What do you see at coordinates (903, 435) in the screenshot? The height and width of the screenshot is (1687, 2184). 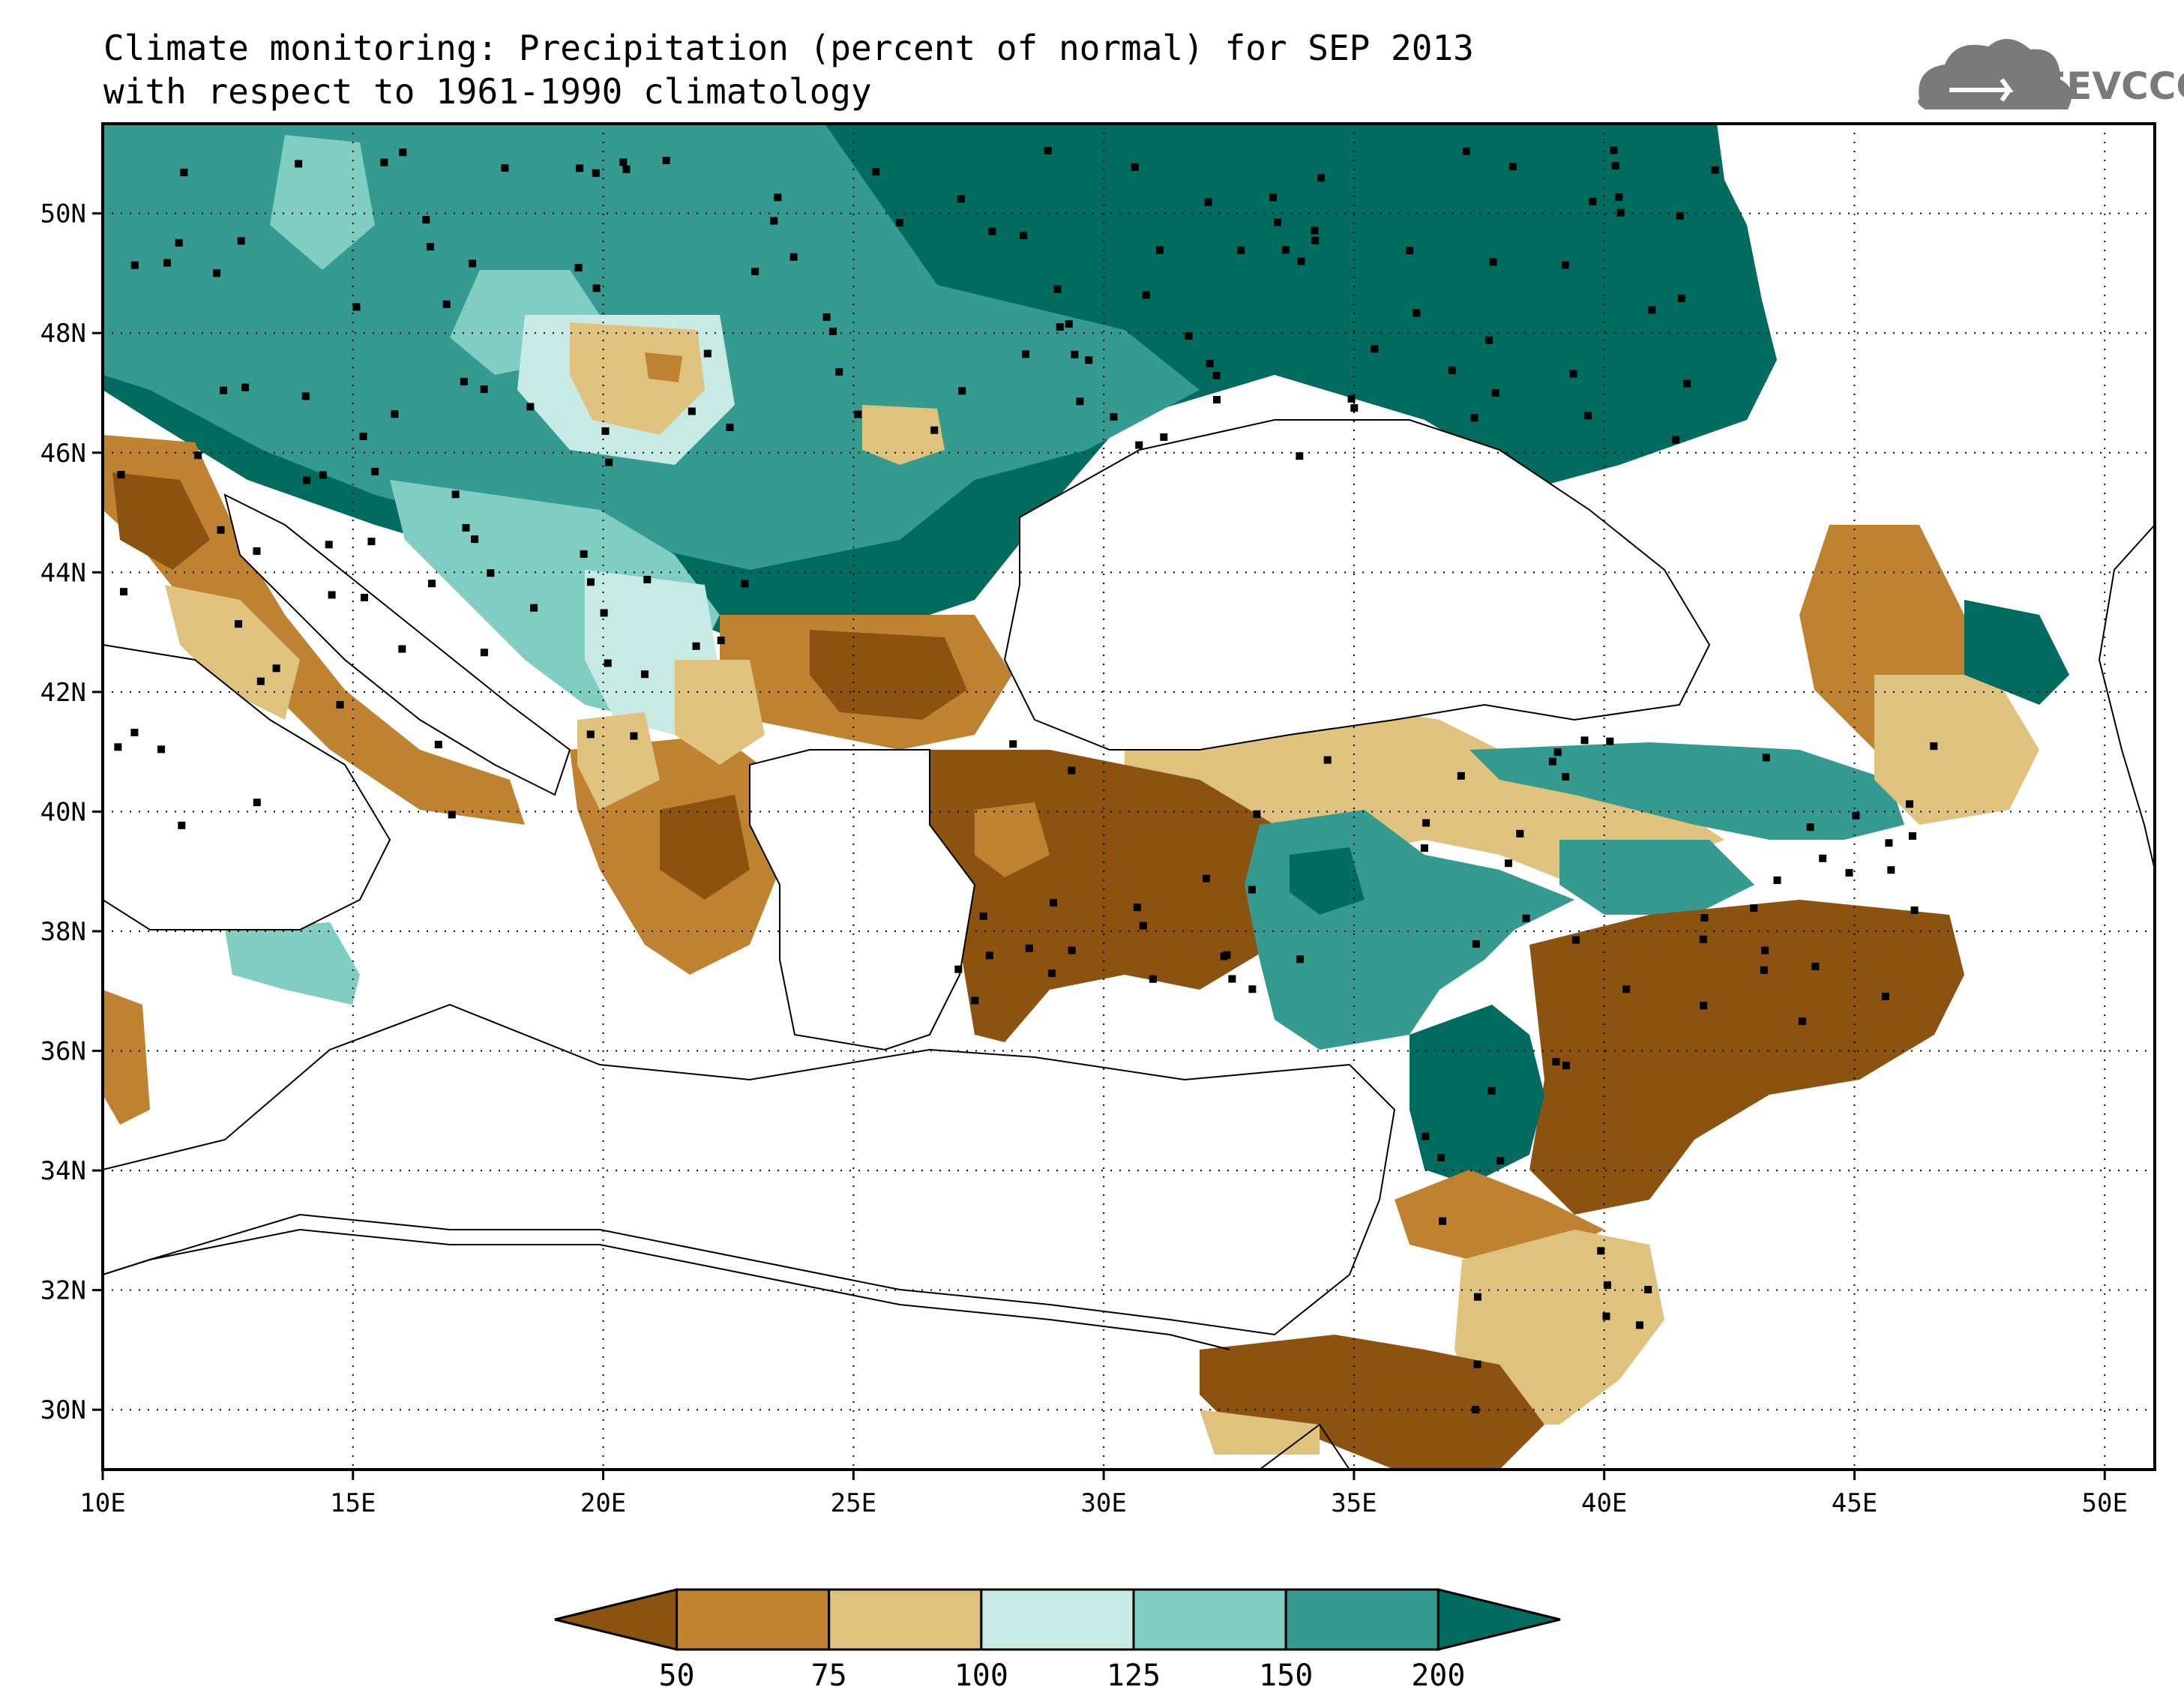 I see `region-romania-slightly-dry` at bounding box center [903, 435].